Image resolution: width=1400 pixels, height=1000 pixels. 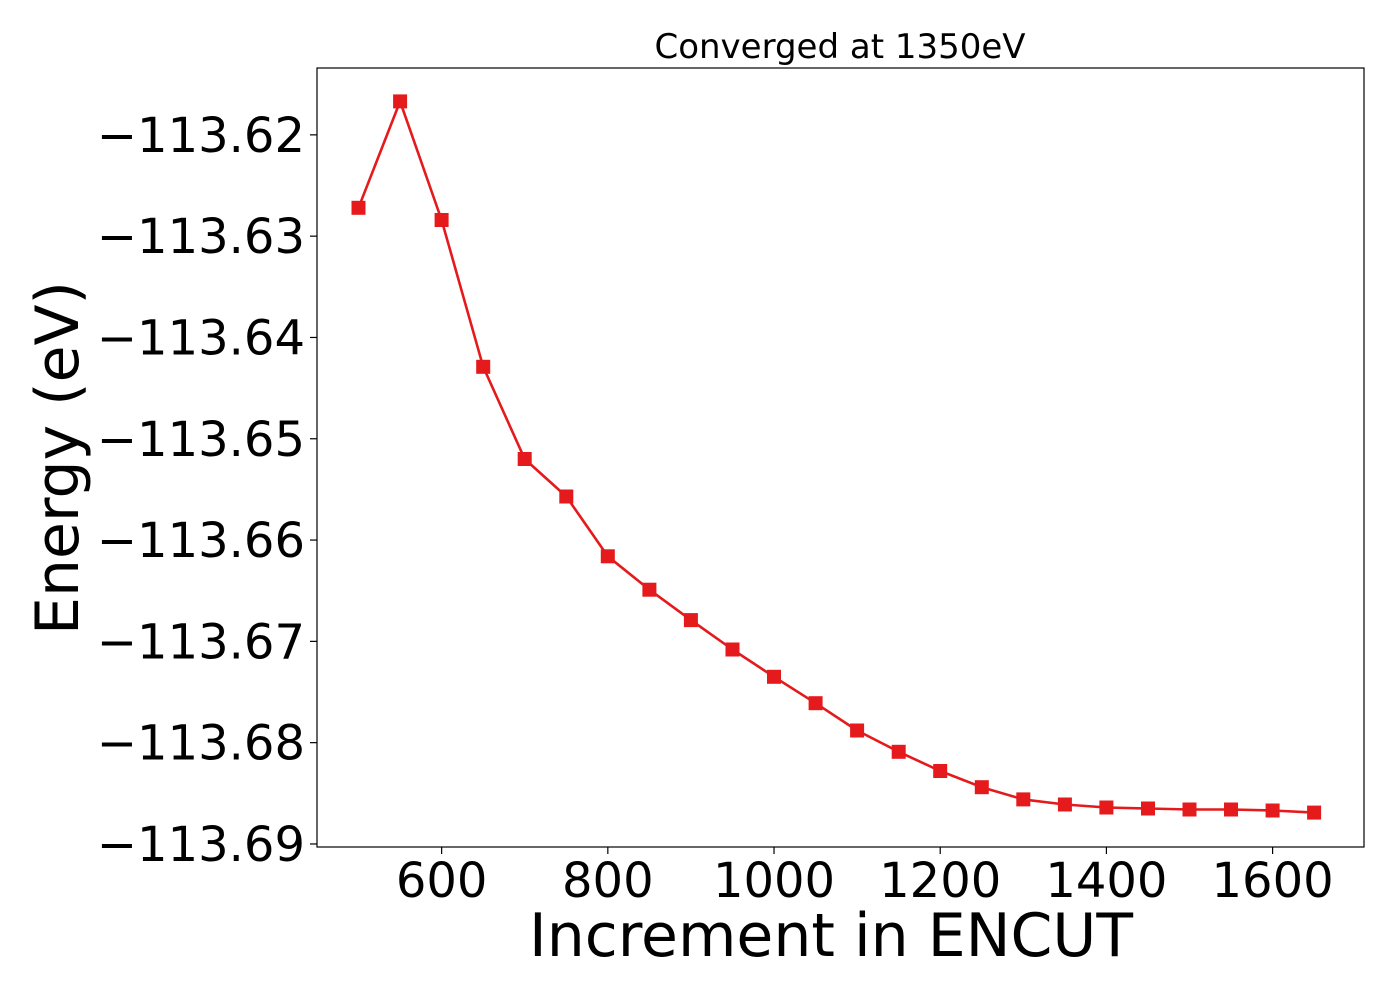 What do you see at coordinates (774, 881) in the screenshot?
I see `x-tick-label: 1000` at bounding box center [774, 881].